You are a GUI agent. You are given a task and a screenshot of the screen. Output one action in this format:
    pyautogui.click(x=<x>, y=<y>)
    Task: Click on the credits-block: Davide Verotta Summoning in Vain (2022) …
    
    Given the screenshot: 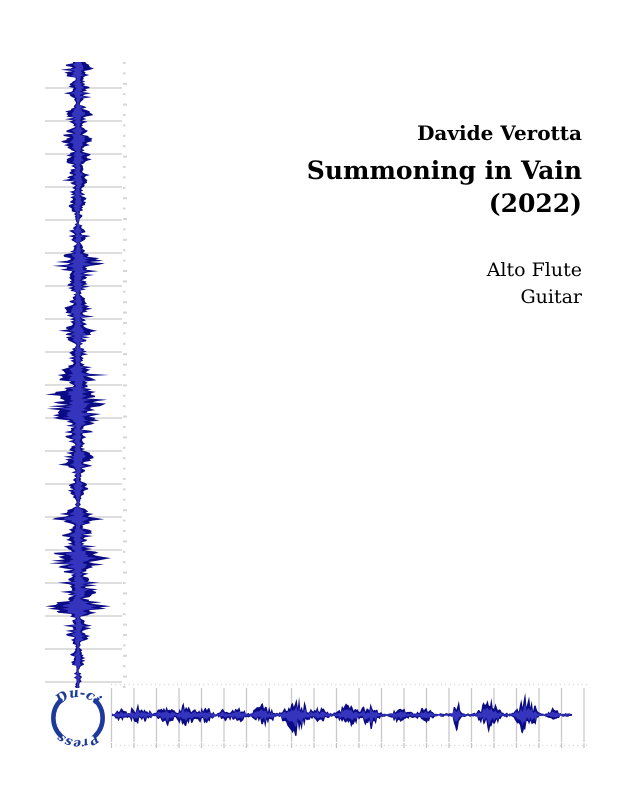 What is the action you would take?
    pyautogui.click(x=444, y=216)
    